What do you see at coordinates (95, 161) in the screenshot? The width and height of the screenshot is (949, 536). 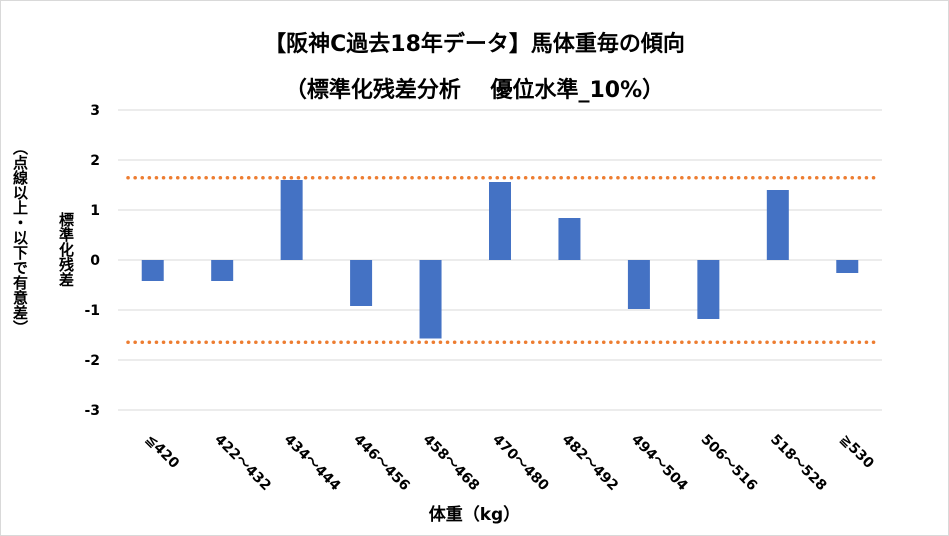 I see `y-tick-label: 2` at bounding box center [95, 161].